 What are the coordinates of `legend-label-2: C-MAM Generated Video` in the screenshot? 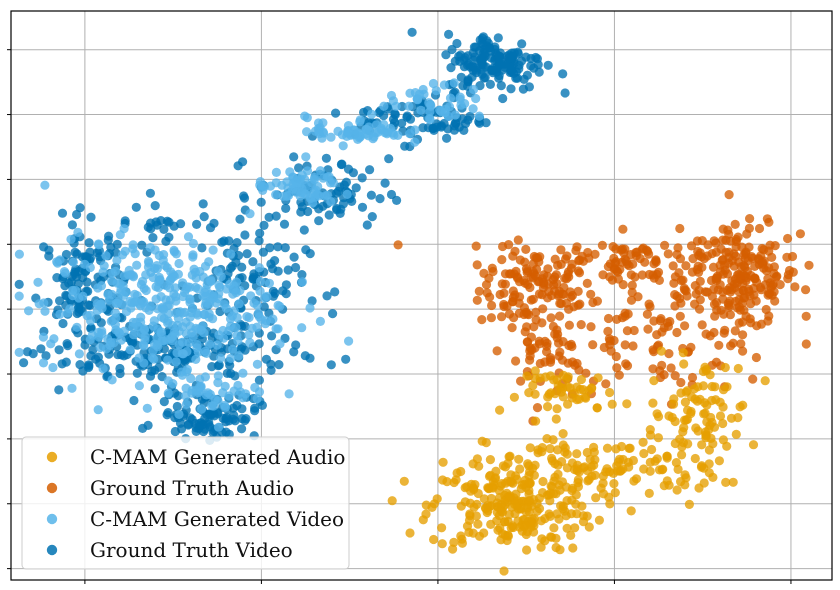 It's located at (217, 519).